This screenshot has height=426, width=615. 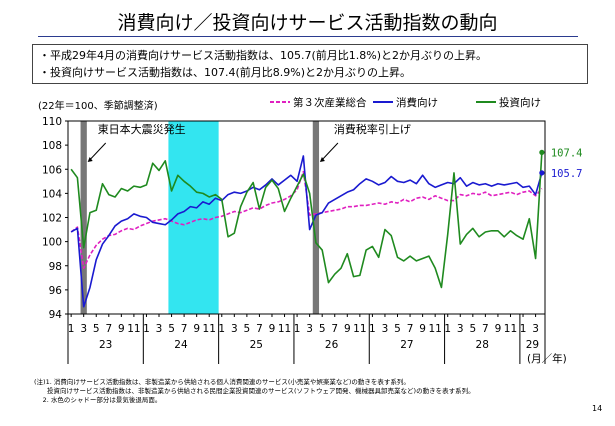 I want to click on recession-shading, so click(x=193, y=217).